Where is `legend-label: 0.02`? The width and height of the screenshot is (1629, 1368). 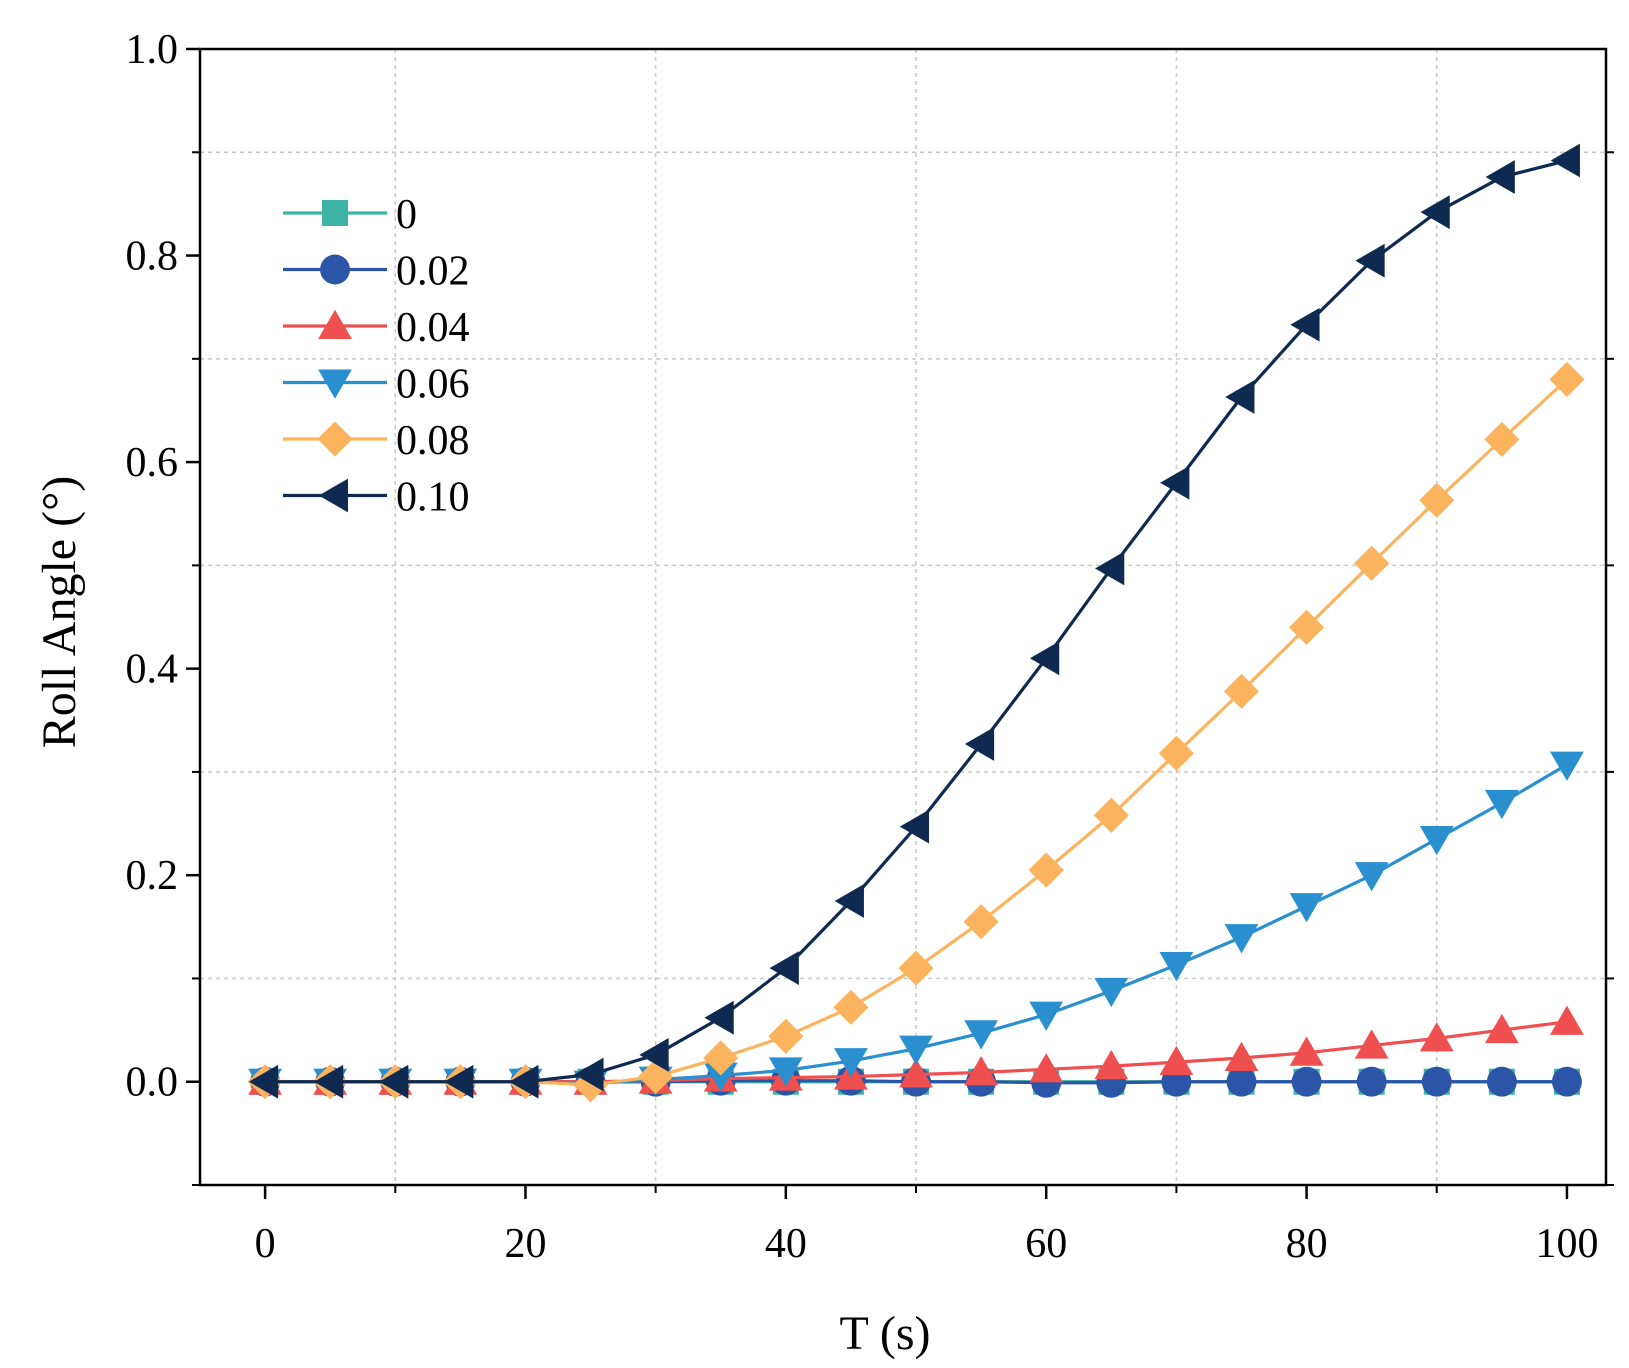
legend-label: 0.02 is located at coordinates (433, 272).